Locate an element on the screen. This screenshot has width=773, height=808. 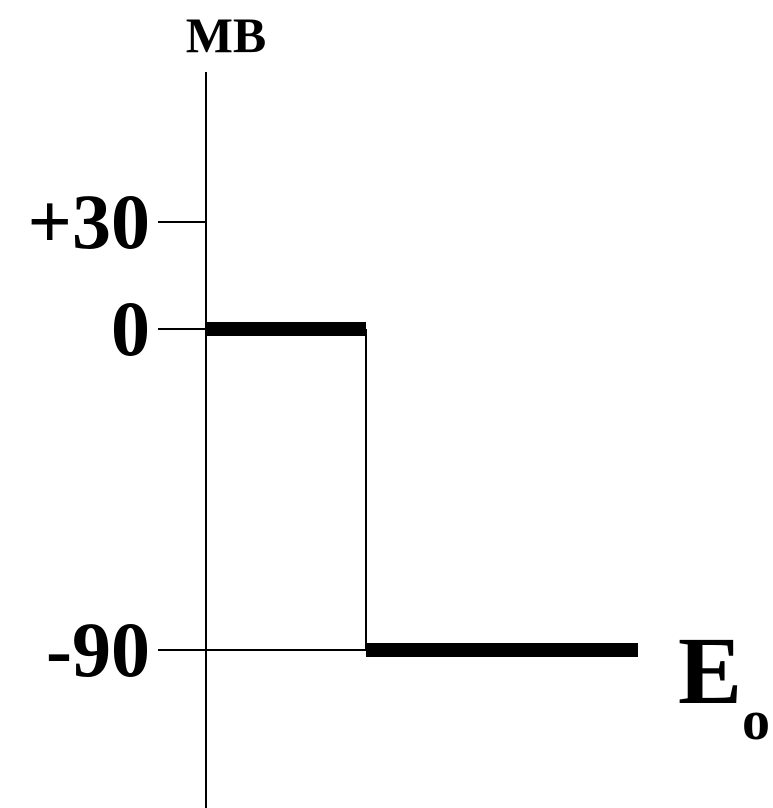
y-tick-label: 0 is located at coordinates (130, 328).